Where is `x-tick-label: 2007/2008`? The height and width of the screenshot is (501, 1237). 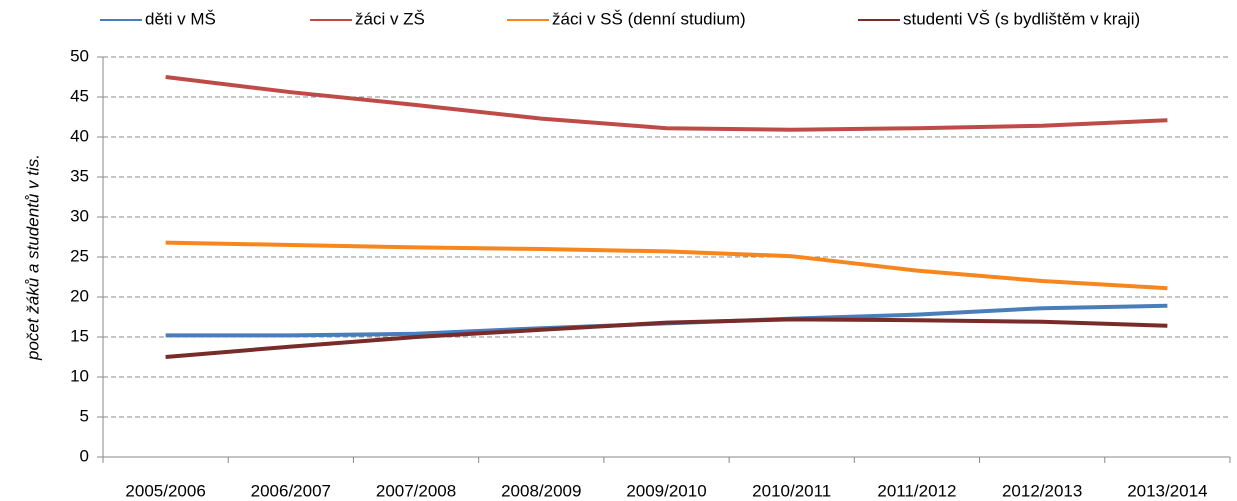 x-tick-label: 2007/2008 is located at coordinates (416, 490).